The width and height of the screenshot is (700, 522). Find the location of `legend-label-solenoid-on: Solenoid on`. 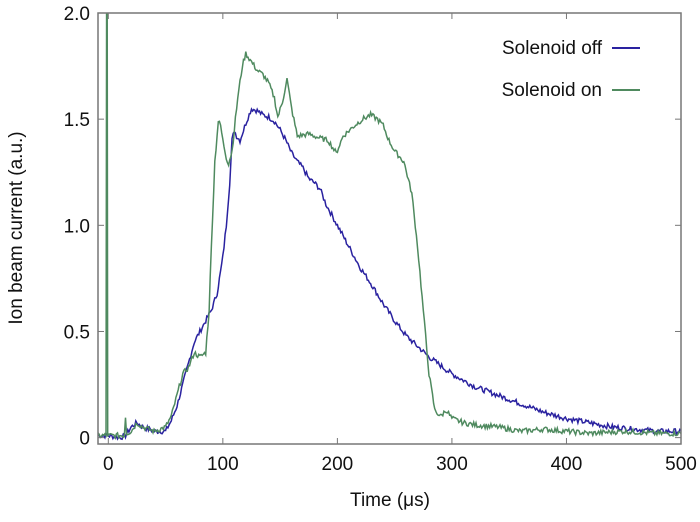

legend-label-solenoid-on: Solenoid on is located at coordinates (552, 90).